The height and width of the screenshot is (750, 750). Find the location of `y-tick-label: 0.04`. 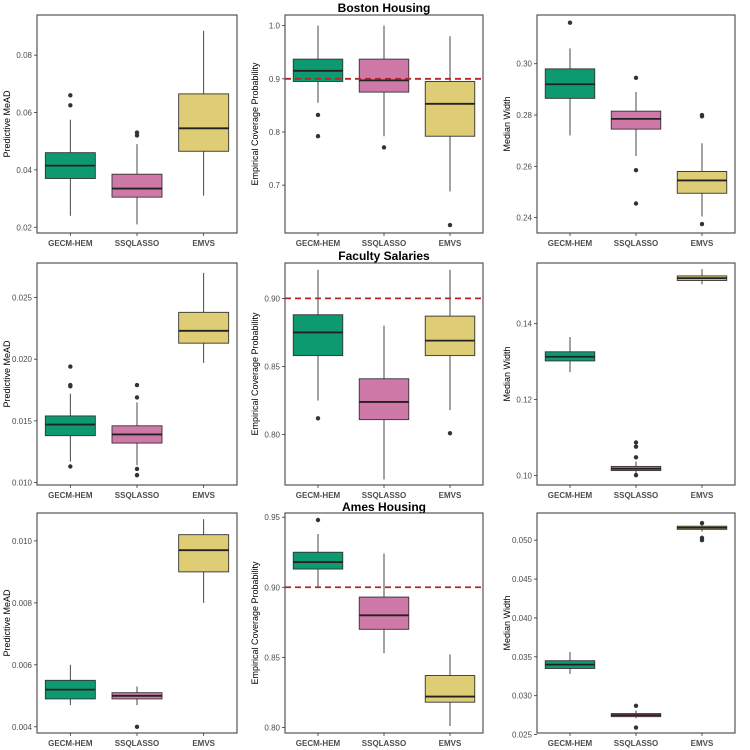

y-tick-label: 0.04 is located at coordinates (24, 170).